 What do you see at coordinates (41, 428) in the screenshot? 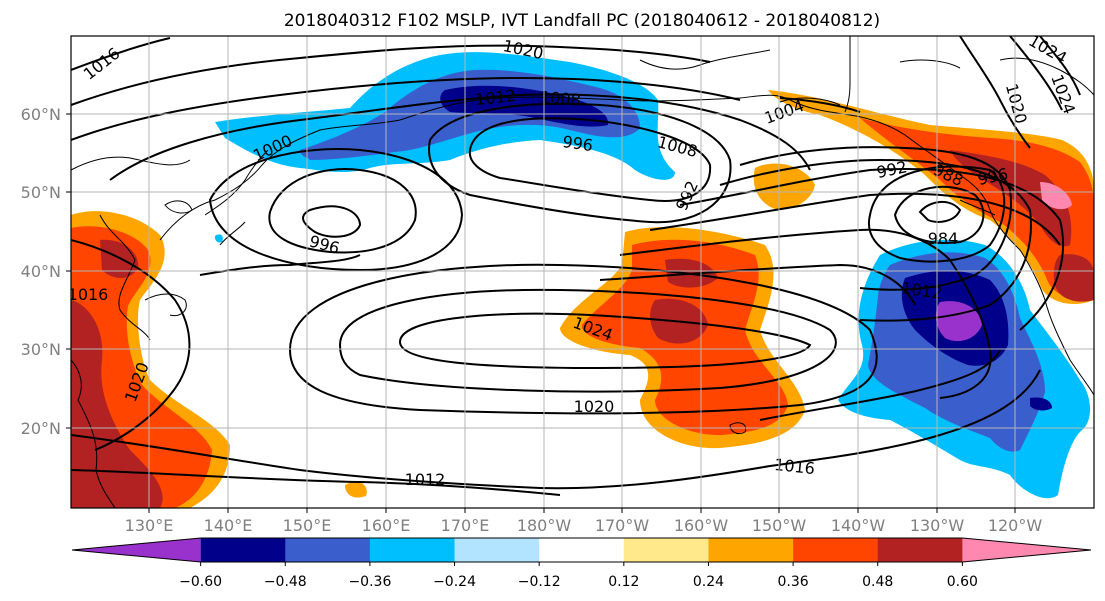
I see `lat-tick-label-0: 20°N` at bounding box center [41, 428].